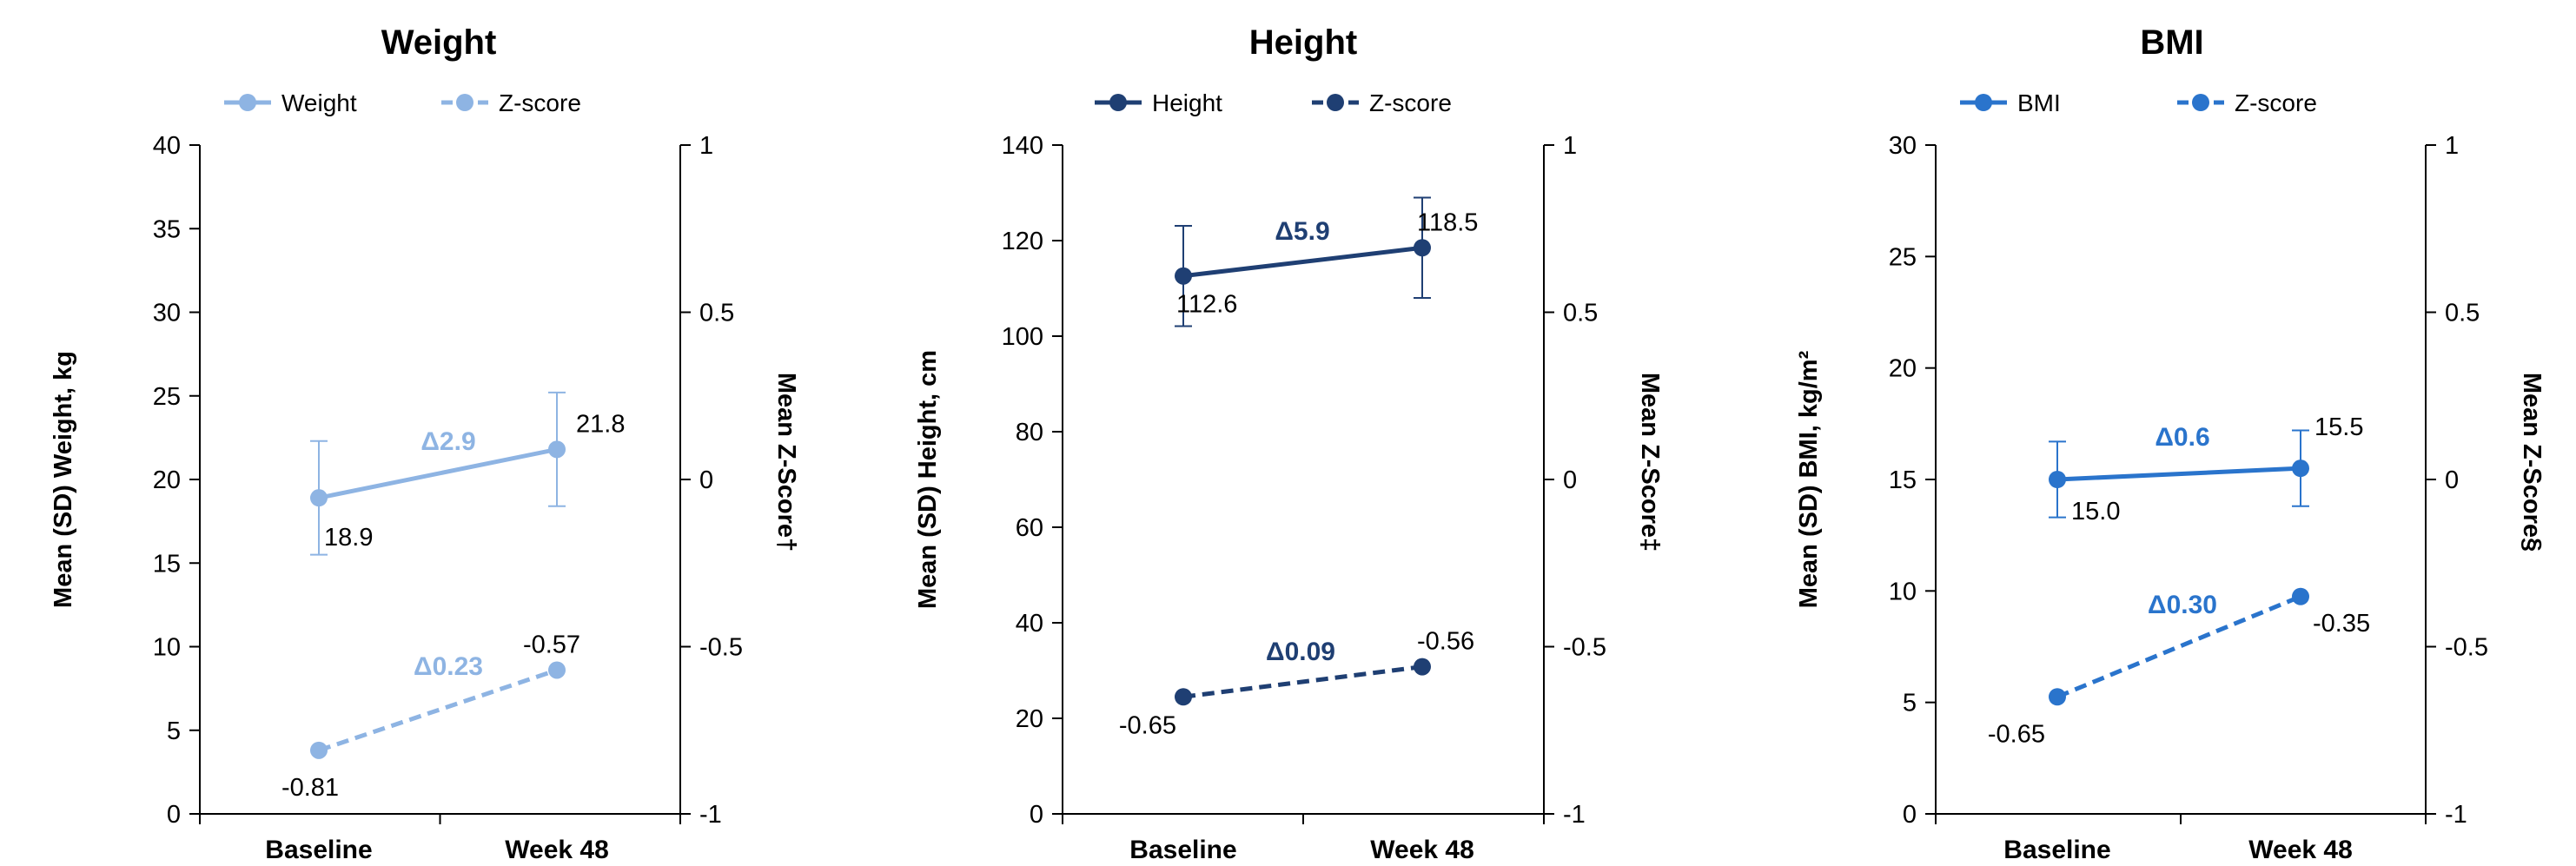 This screenshot has height=866, width=2576. What do you see at coordinates (1302, 231) in the screenshot?
I see `delta-annotation: Δ5.9` at bounding box center [1302, 231].